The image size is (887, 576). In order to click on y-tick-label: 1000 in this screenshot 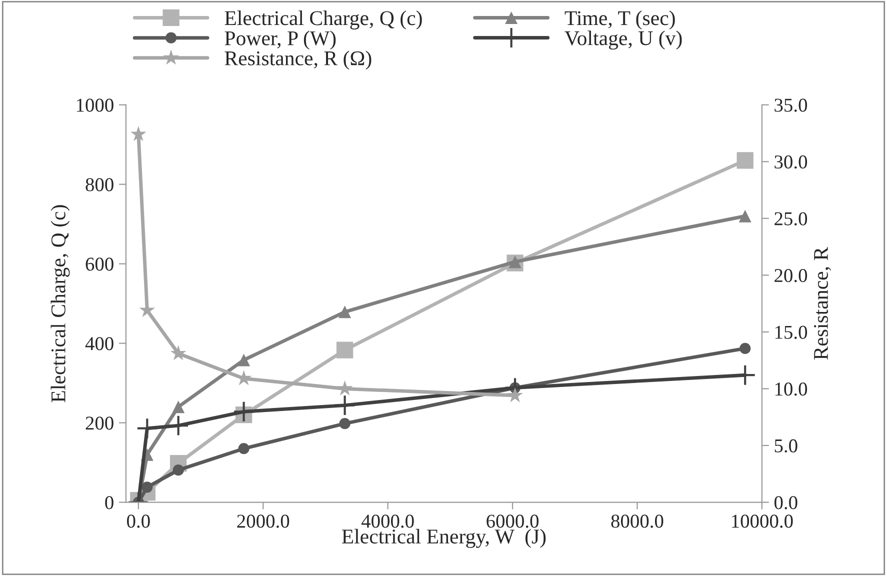, I will do `click(95, 105)`.